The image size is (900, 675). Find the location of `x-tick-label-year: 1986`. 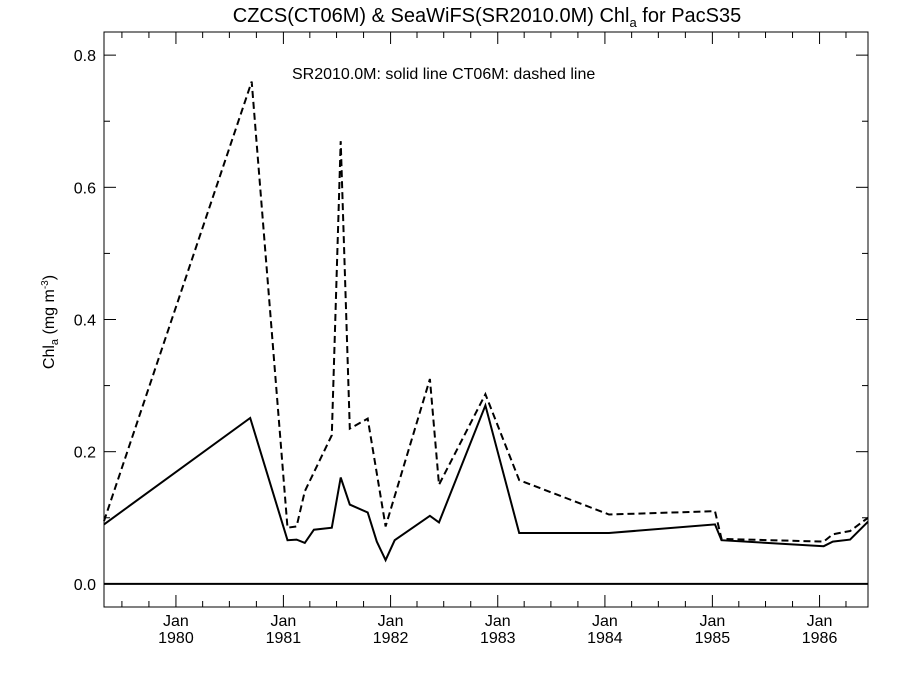

x-tick-label-year: 1986 is located at coordinates (820, 638).